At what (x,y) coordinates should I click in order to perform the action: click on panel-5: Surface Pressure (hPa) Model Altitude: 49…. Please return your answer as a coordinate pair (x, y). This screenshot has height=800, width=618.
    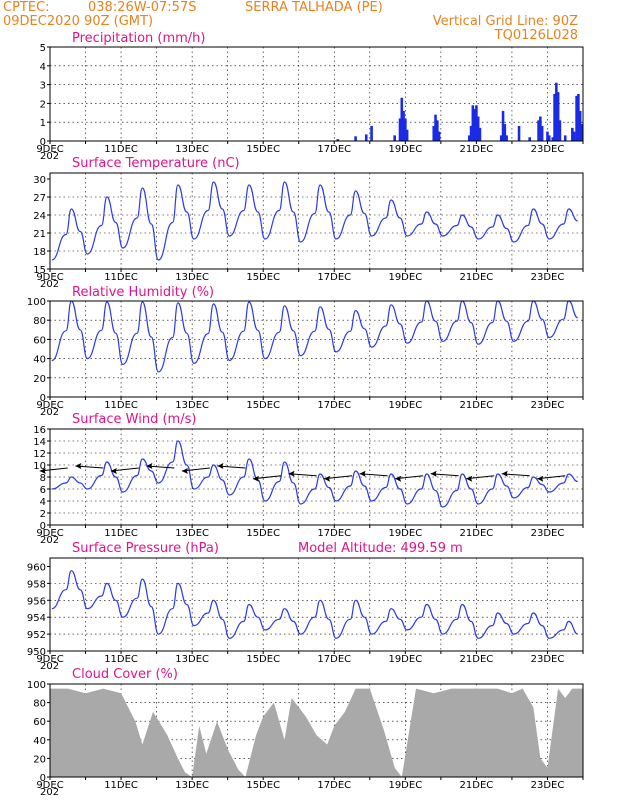
    Looking at the image, I should click on (305, 606).